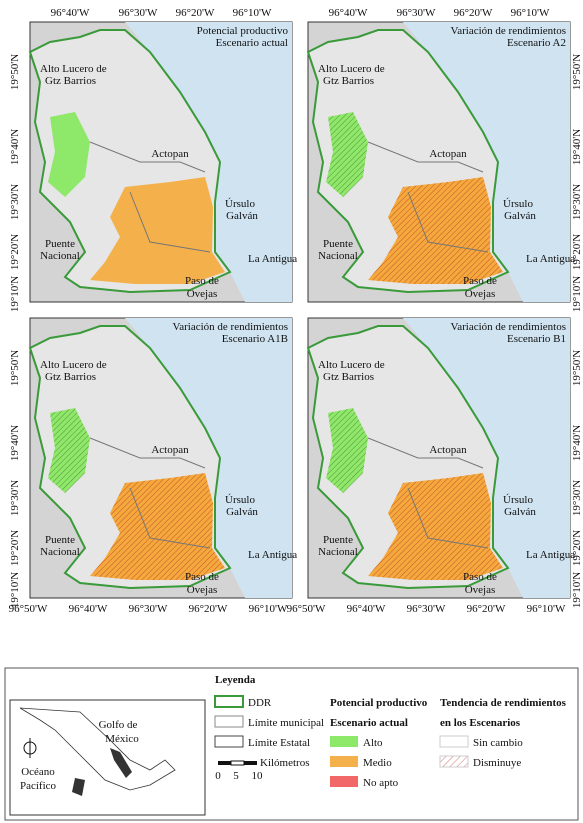  Describe the element at coordinates (286, 723) in the screenshot. I see `legend-label: Límite municipal` at that location.